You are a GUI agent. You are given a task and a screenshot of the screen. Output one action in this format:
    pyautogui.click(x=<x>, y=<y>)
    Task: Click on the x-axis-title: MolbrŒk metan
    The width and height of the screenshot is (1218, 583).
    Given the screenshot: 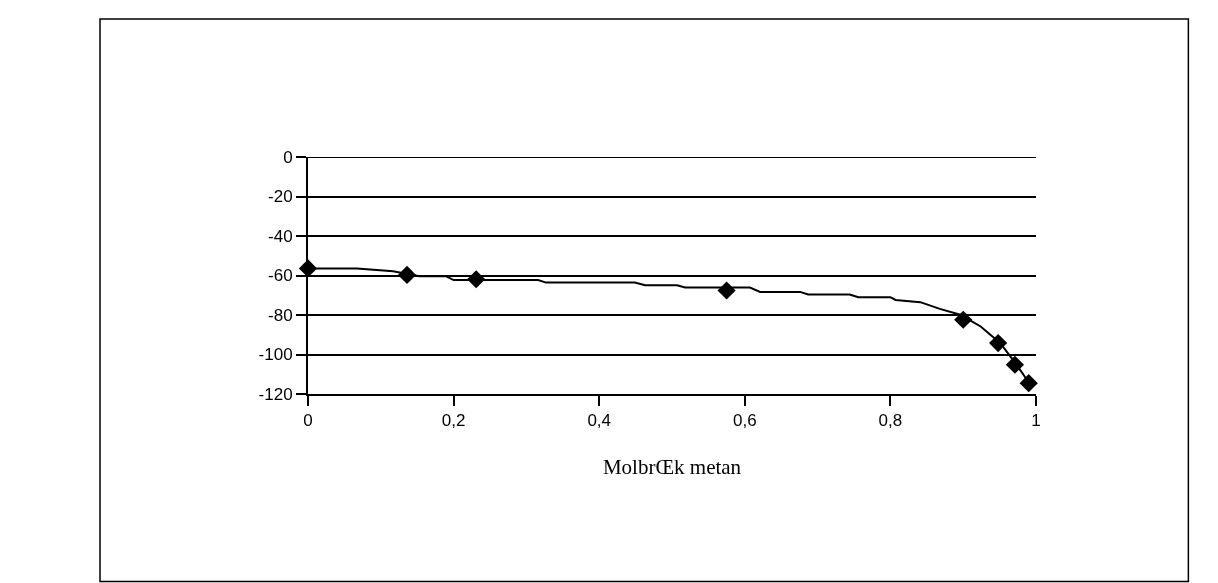 What is the action you would take?
    pyautogui.click(x=672, y=467)
    